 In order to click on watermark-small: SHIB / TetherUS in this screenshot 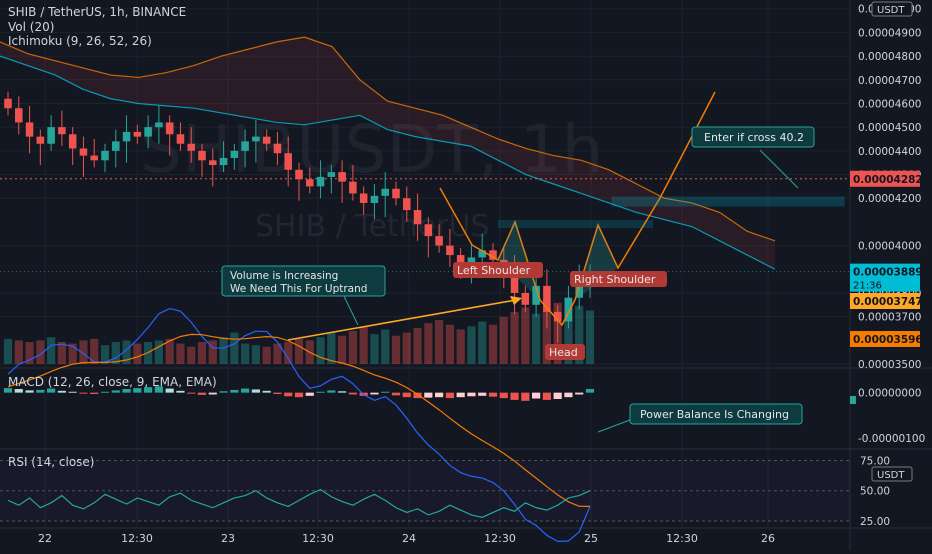, I will do `click(372, 226)`.